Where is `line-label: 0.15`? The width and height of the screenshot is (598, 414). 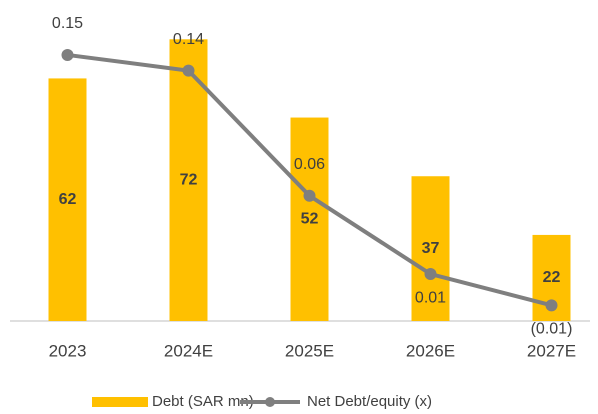 line-label: 0.15 is located at coordinates (67, 23).